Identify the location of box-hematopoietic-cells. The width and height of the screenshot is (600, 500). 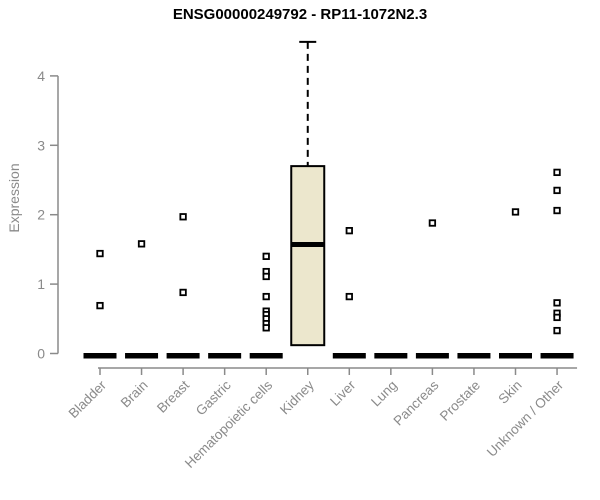
(266, 356).